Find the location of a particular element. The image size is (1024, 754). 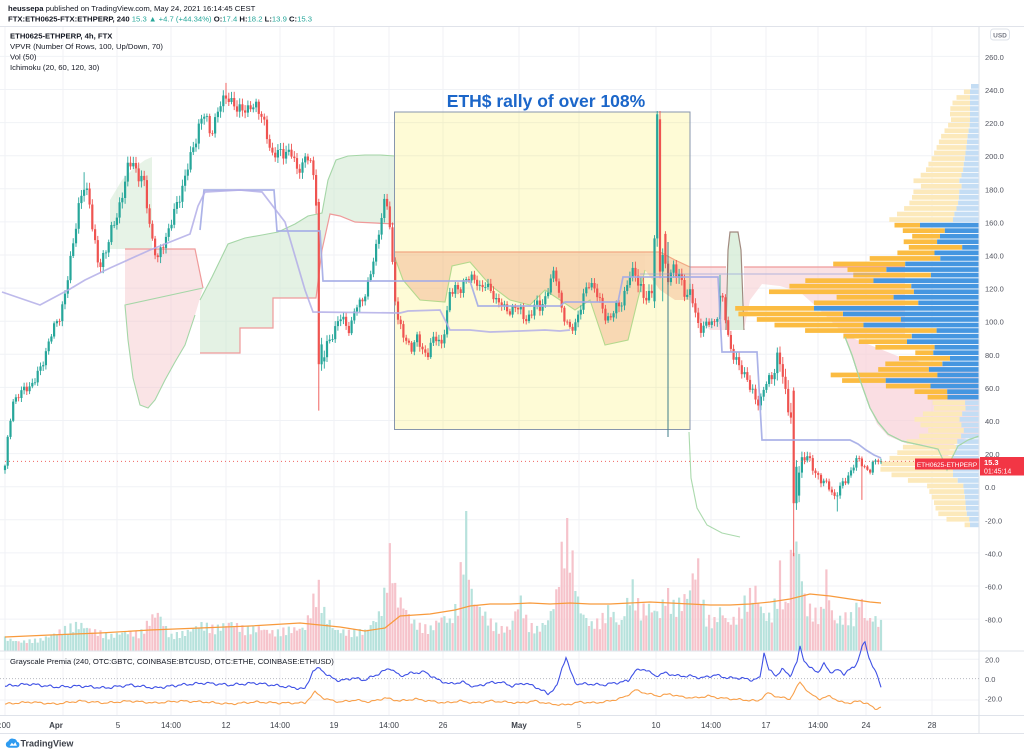

svg-text: TradingView is located at coordinates (48, 744).